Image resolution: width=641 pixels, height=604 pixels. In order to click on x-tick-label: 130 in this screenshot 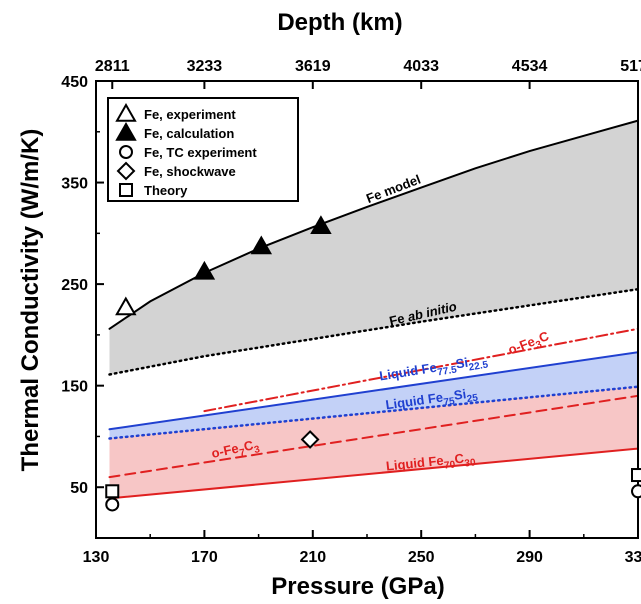, I will do `click(96, 557)`.